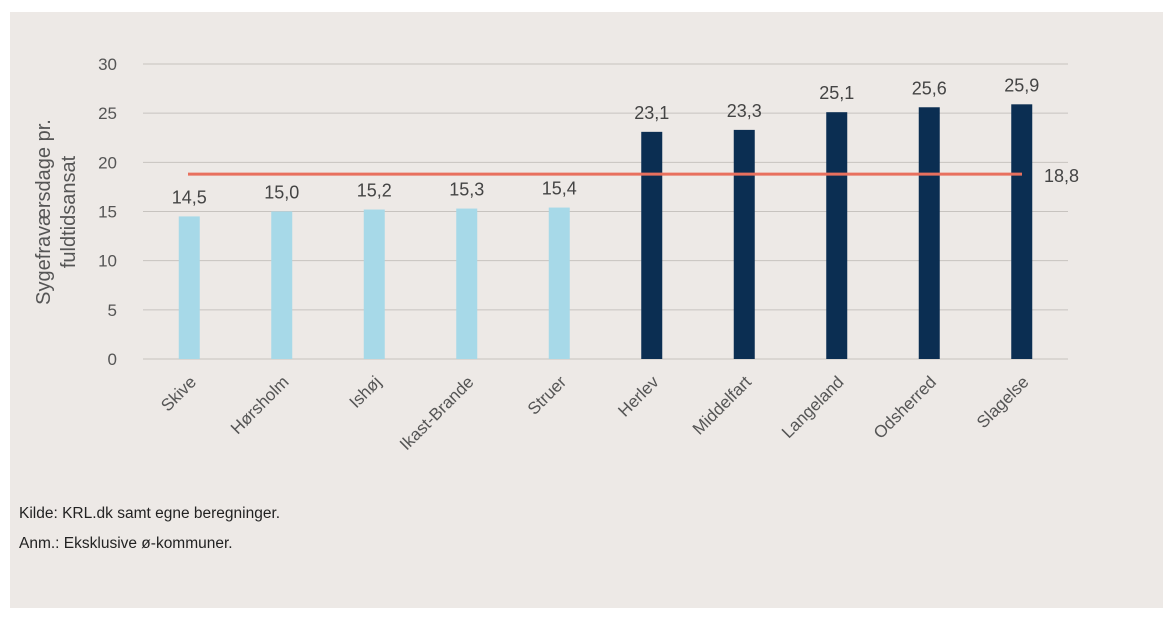 The image size is (1173, 619). Describe the element at coordinates (651, 113) in the screenshot. I see `bar-value-label: 23,1` at that location.